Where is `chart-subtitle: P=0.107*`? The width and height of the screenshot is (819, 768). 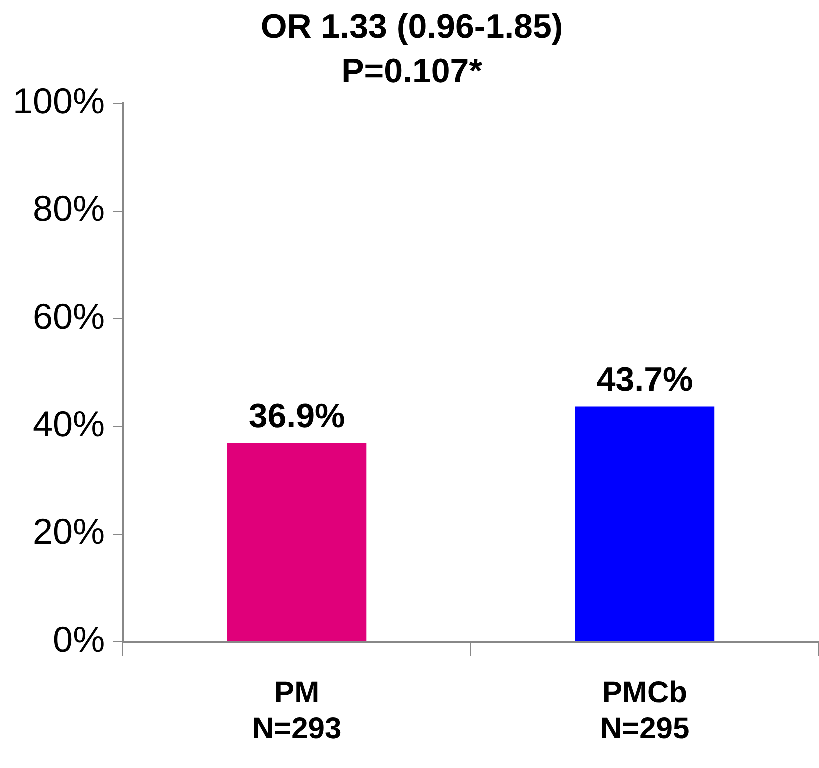 chart-subtitle: P=0.107* is located at coordinates (413, 71).